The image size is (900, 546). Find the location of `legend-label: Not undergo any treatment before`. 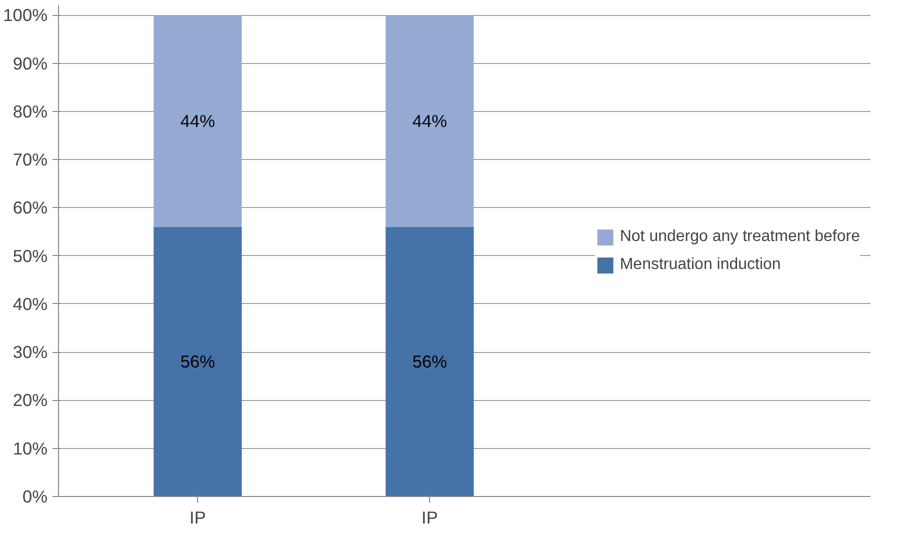

legend-label: Not undergo any treatment before is located at coordinates (740, 237).